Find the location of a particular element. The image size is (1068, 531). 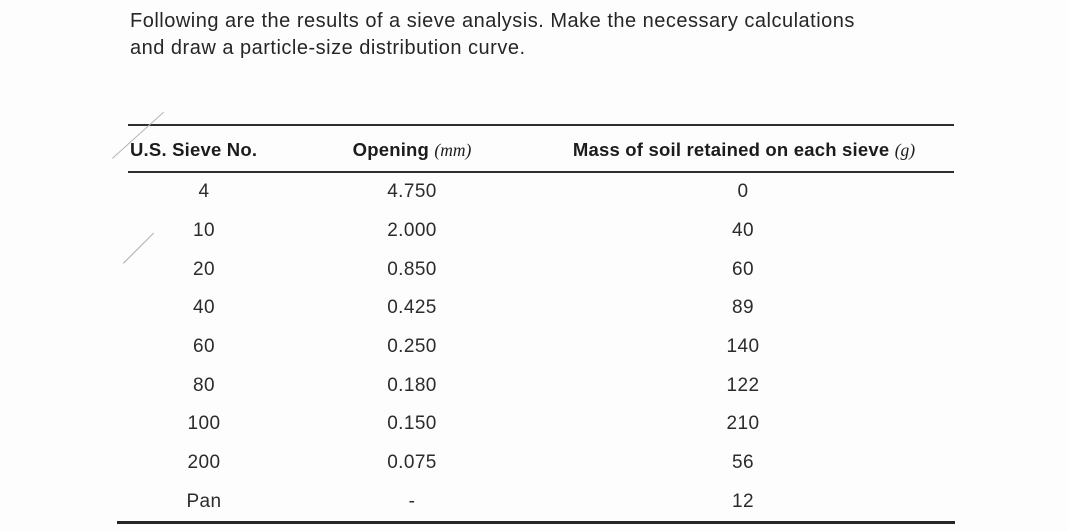

table-top-rule is located at coordinates (541, 125).